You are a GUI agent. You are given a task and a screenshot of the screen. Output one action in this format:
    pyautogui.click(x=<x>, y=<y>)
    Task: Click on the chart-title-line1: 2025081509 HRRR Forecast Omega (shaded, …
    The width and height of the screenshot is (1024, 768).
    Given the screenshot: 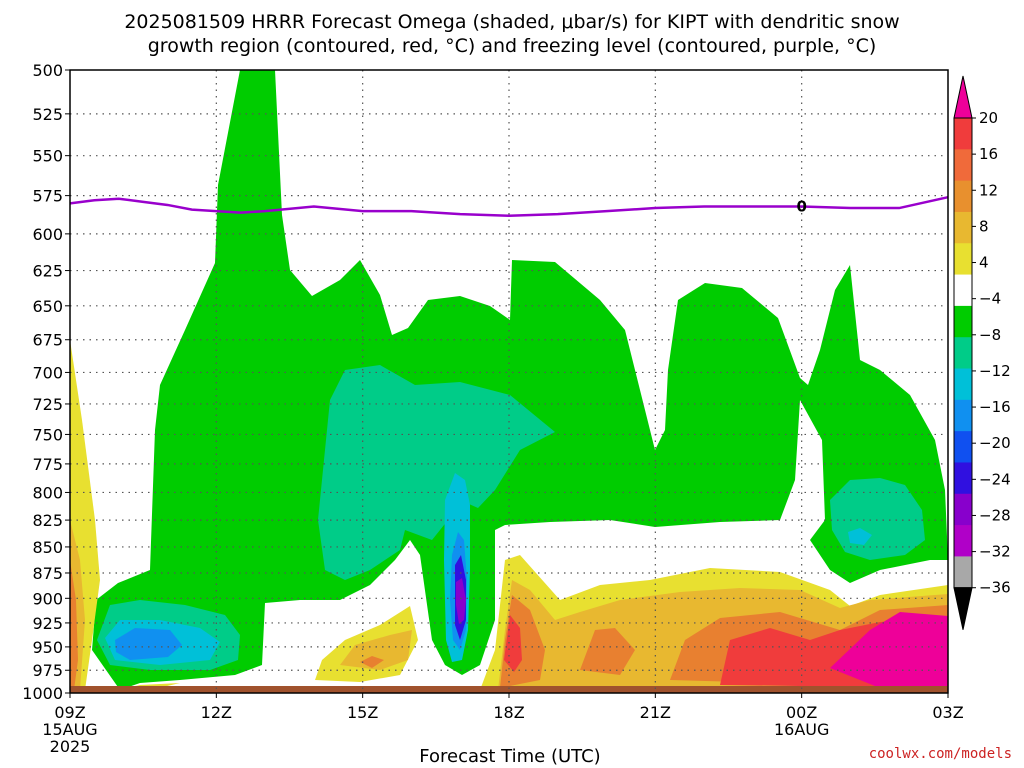 What is the action you would take?
    pyautogui.click(x=511, y=22)
    